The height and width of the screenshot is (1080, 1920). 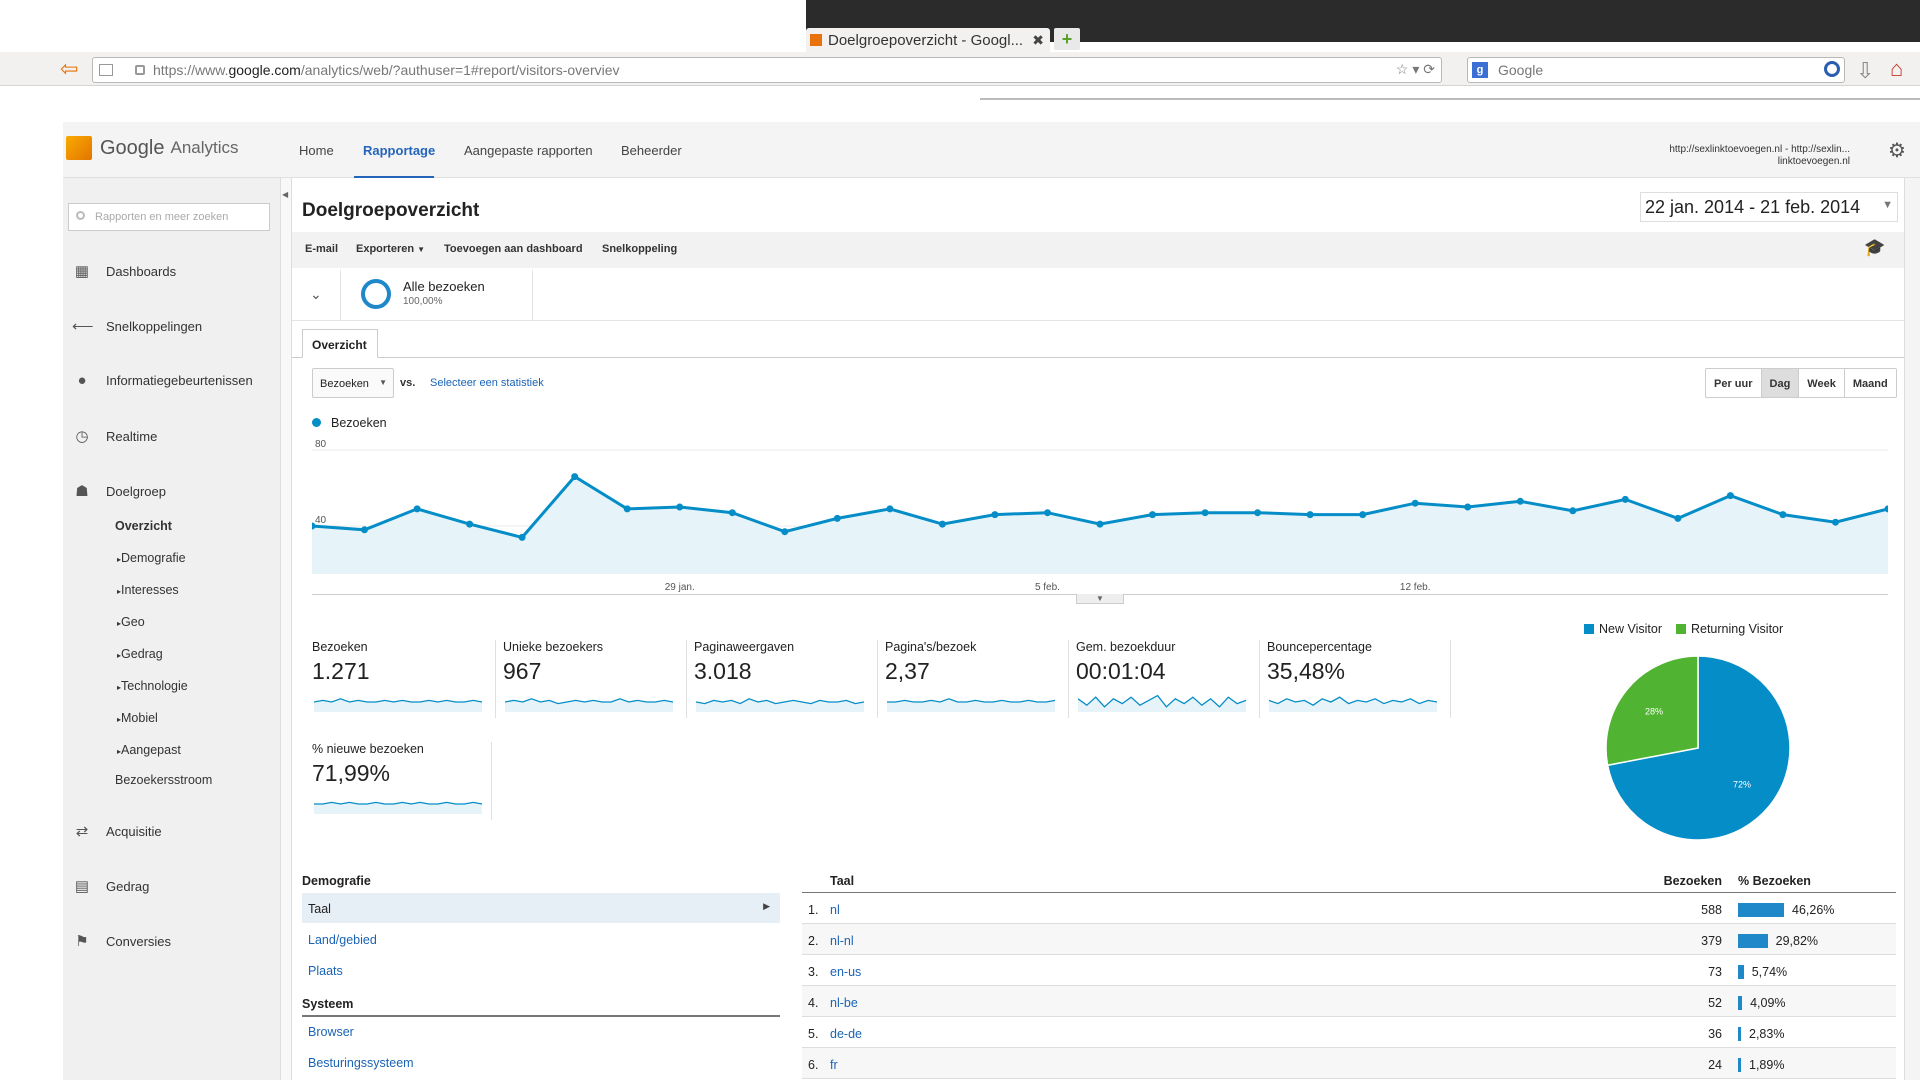 What do you see at coordinates (1780, 383) in the screenshot?
I see `granularity-day-button: Dag` at bounding box center [1780, 383].